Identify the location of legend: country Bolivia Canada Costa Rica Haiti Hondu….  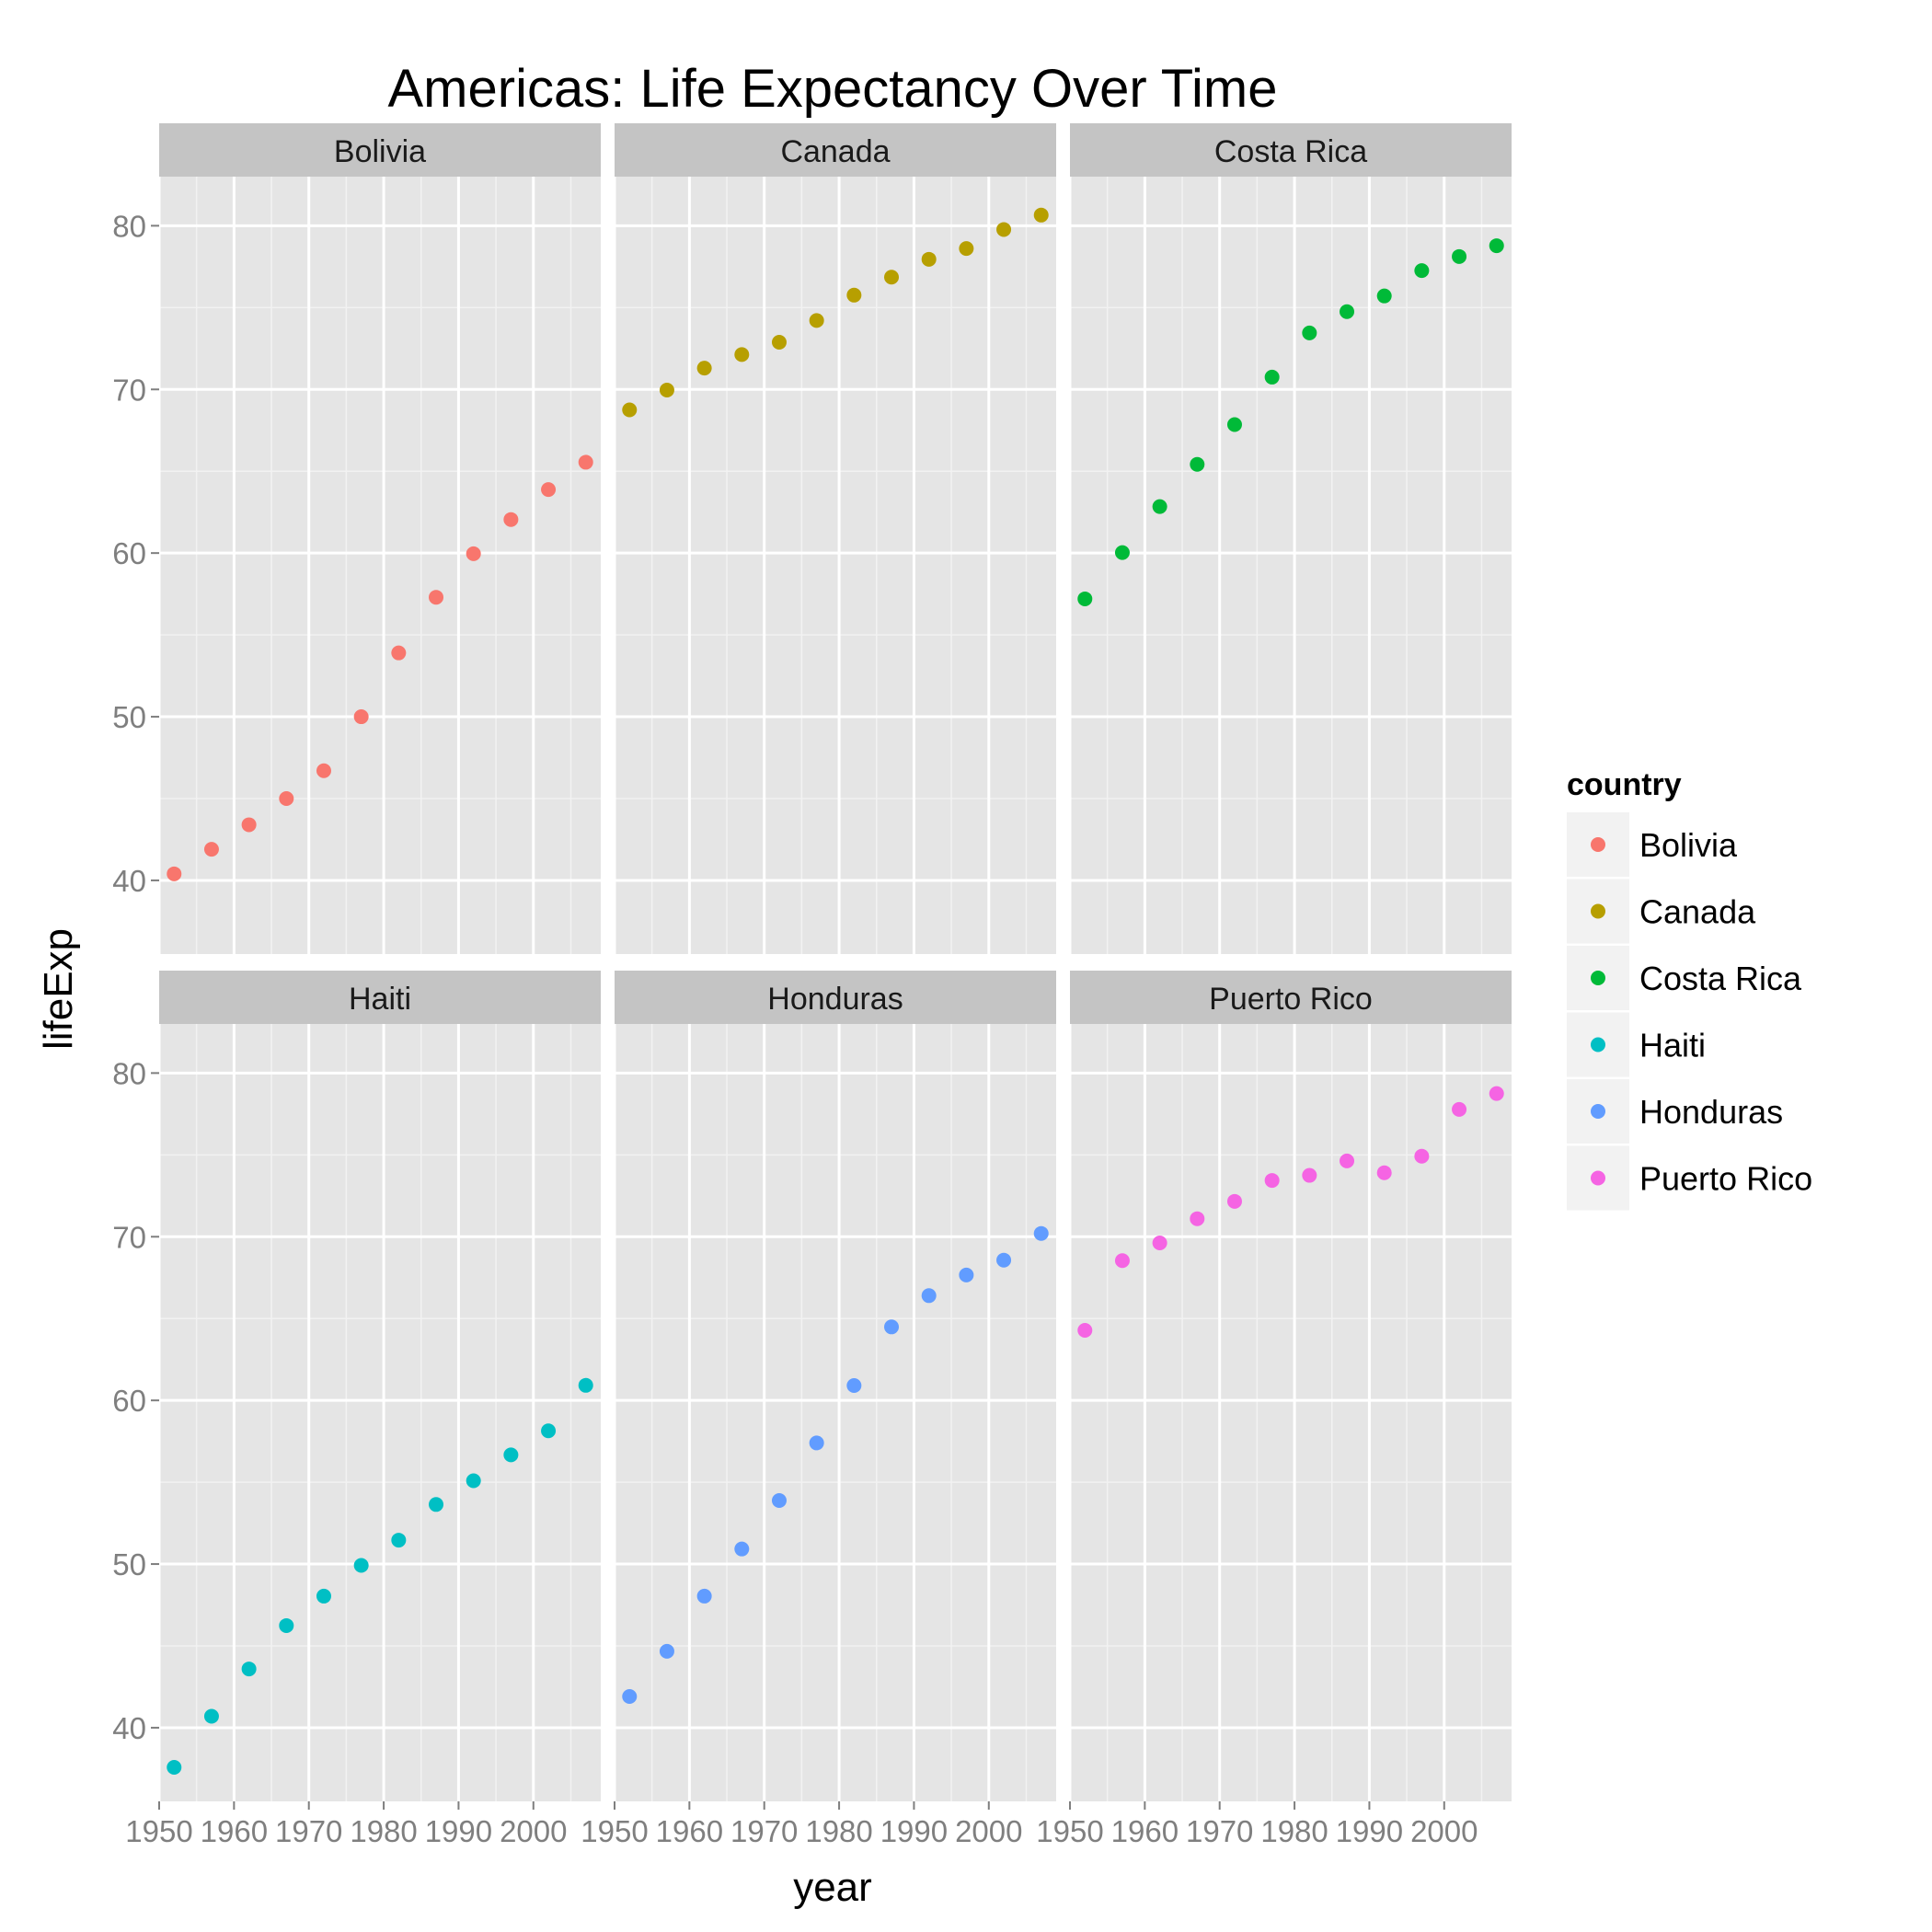
(1689, 989).